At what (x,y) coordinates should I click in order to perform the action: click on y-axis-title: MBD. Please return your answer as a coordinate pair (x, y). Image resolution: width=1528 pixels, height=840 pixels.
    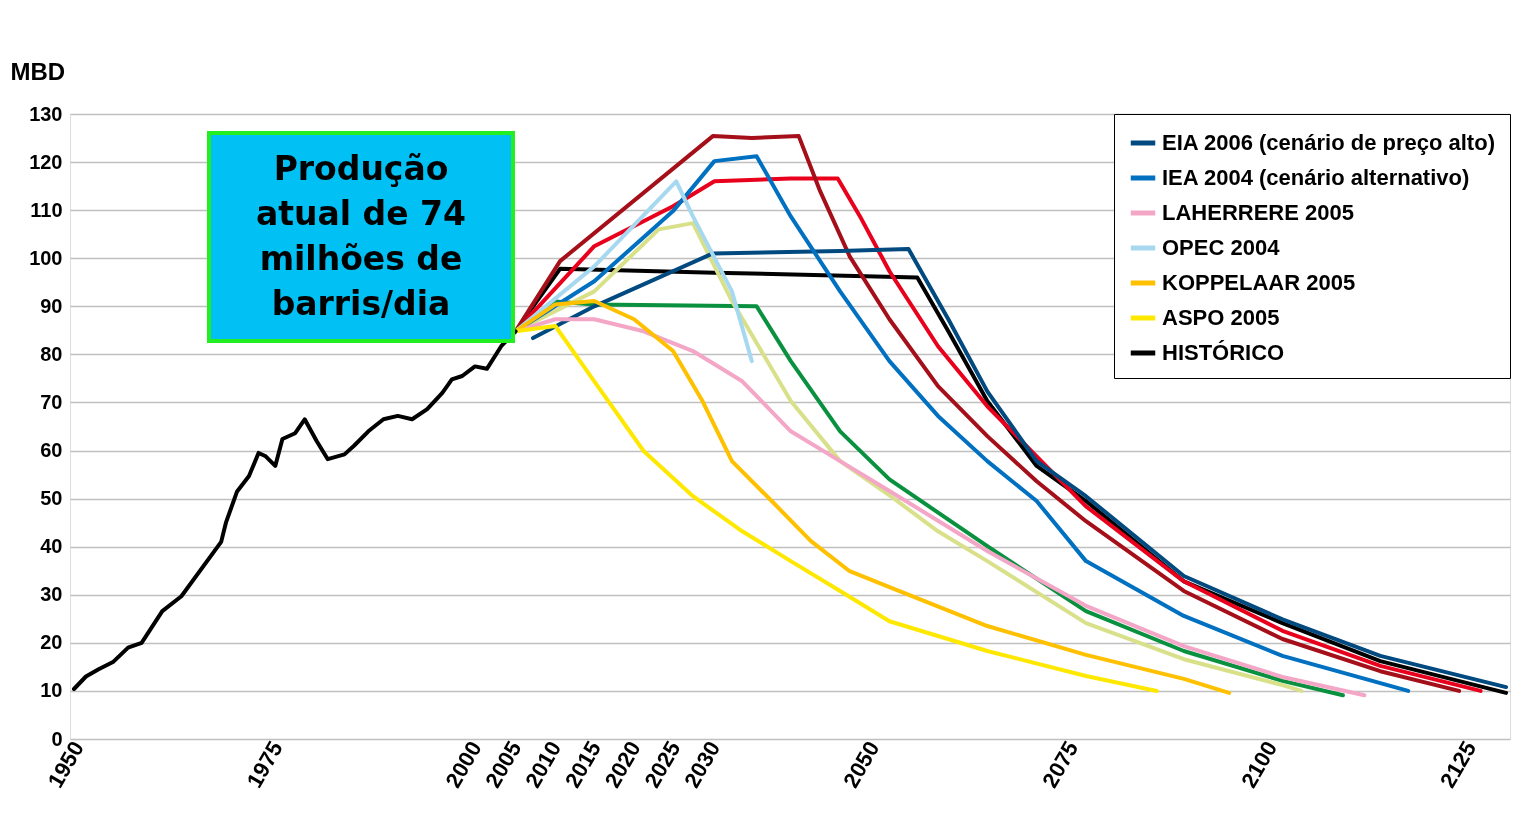
    Looking at the image, I should click on (38, 71).